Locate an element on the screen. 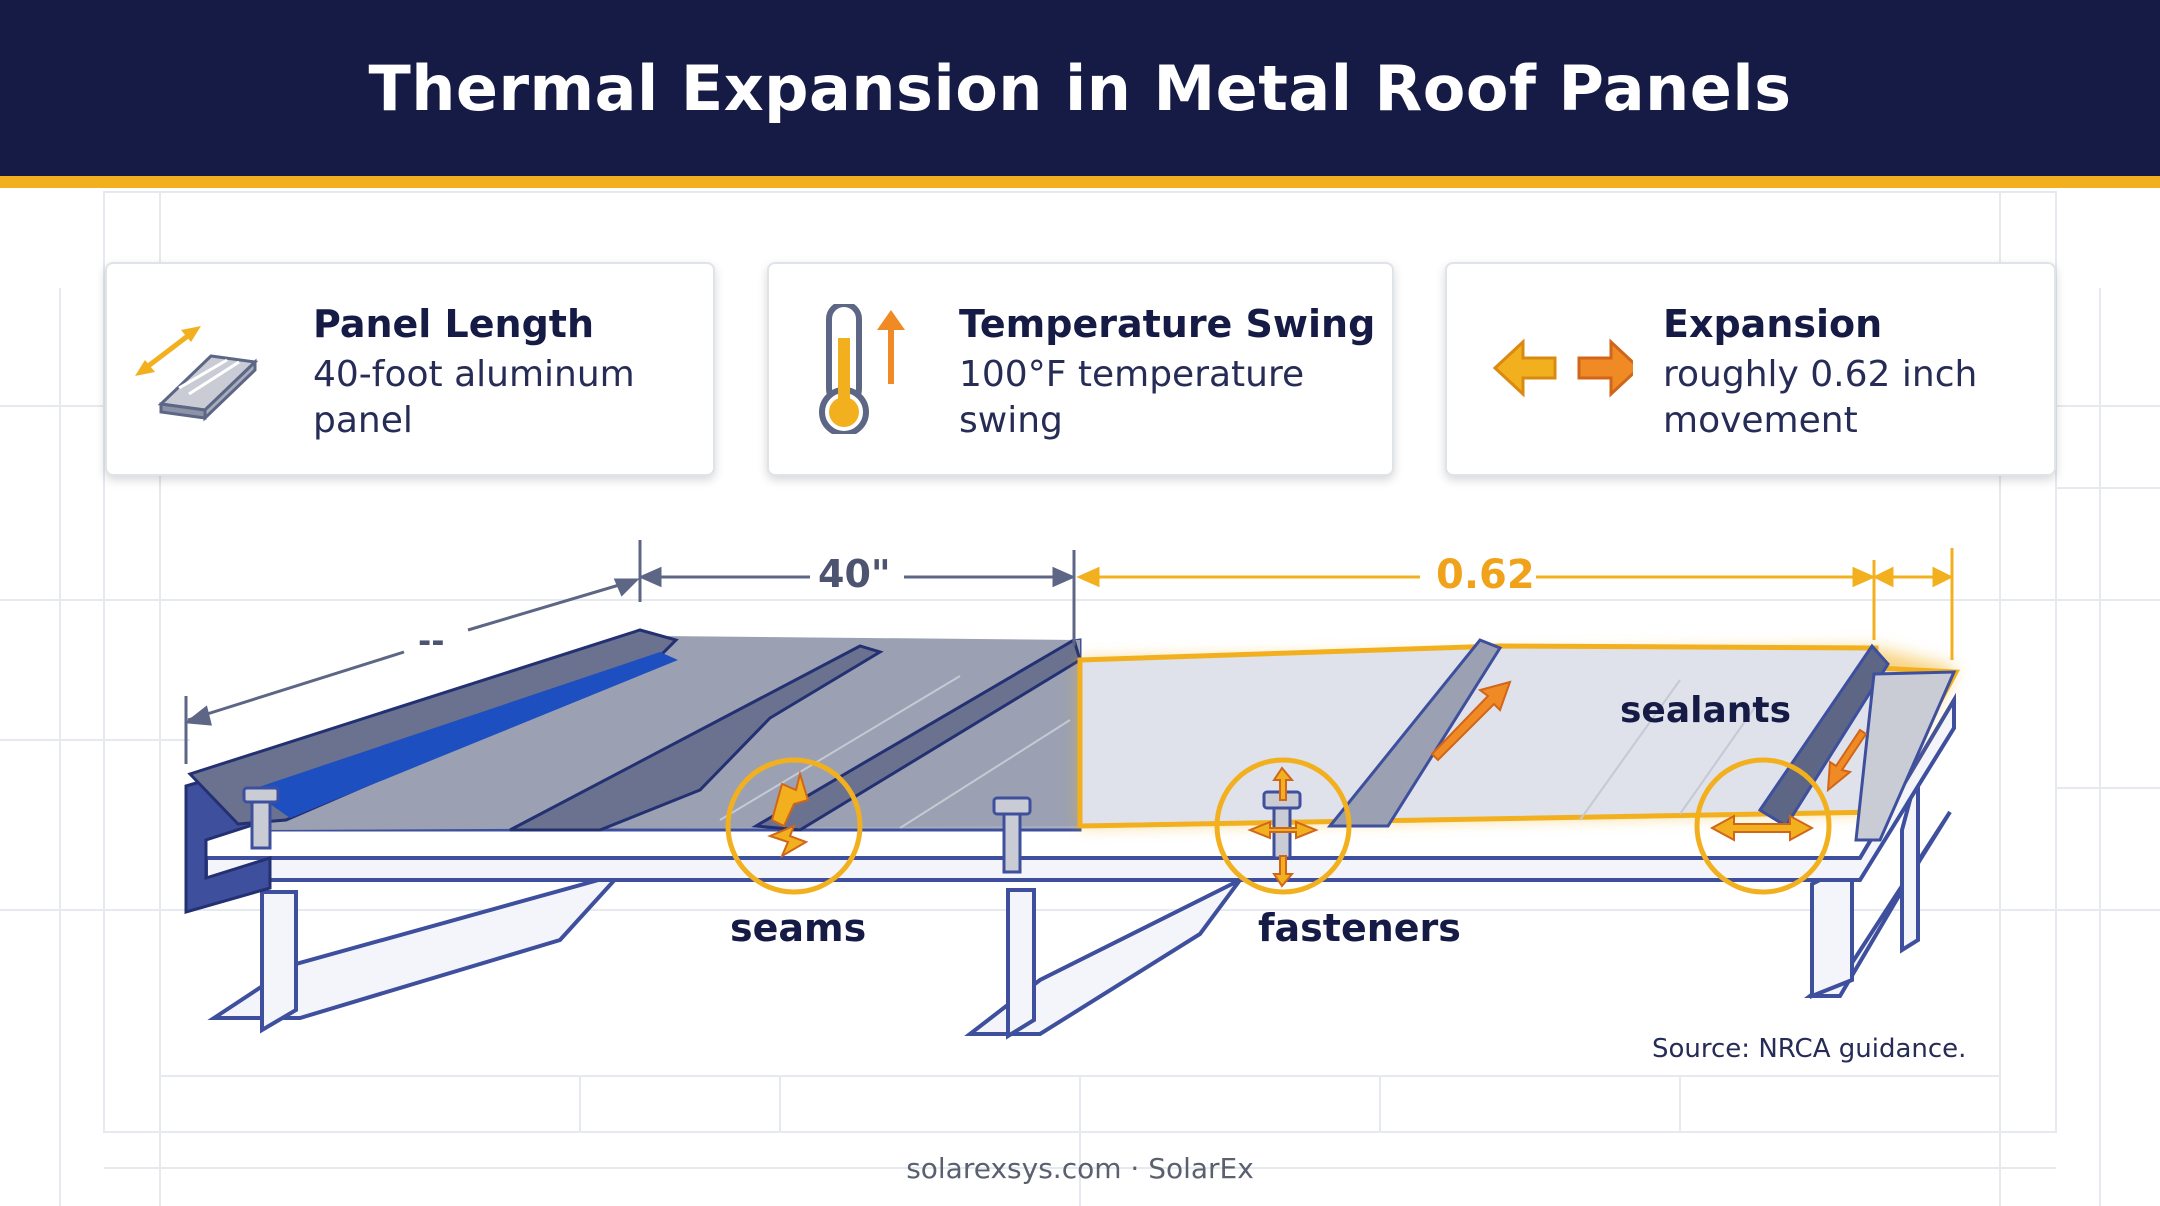 The image size is (2160, 1206). header-bar: Thermal Expansion in Metal Roof Panels is located at coordinates (1080, 88).